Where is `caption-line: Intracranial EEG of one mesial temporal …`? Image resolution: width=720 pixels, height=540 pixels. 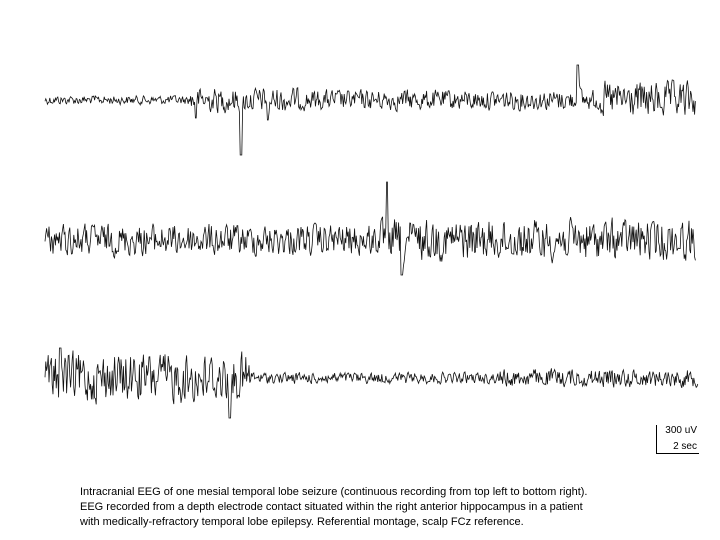
caption-line: Intracranial EEG of one mesial temporal … is located at coordinates (334, 492).